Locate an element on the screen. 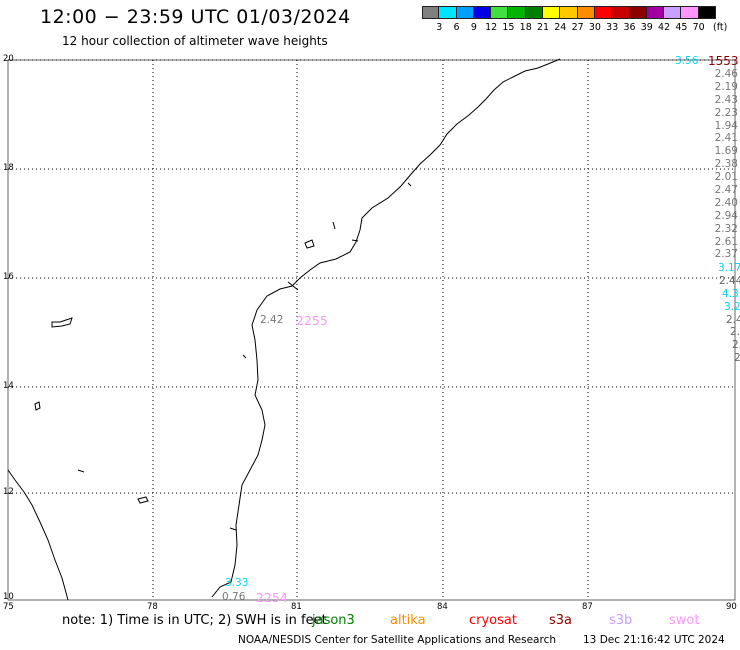 This screenshot has height=650, width=740. track-value: 2.01 is located at coordinates (726, 177).